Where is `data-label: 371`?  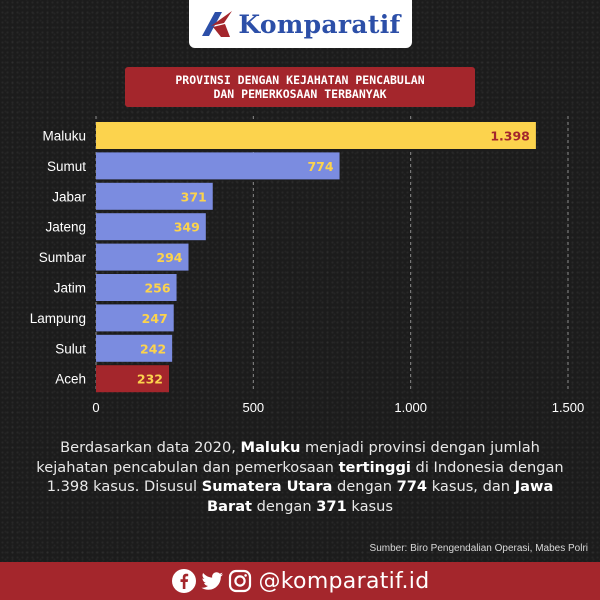
data-label: 371 is located at coordinates (194, 196).